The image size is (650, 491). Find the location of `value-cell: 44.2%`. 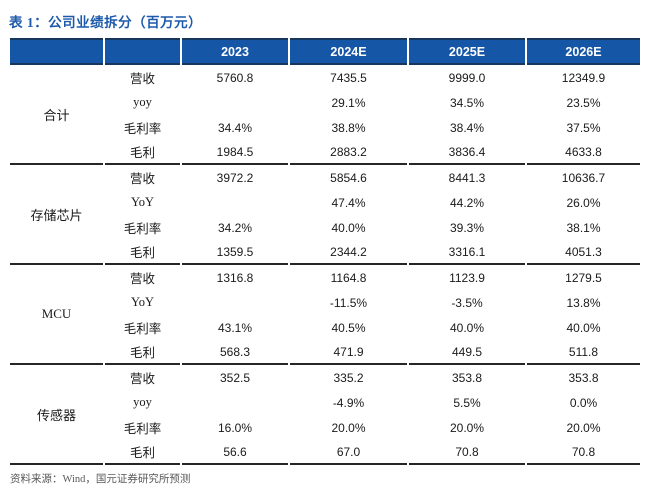

value-cell: 44.2% is located at coordinates (467, 202).